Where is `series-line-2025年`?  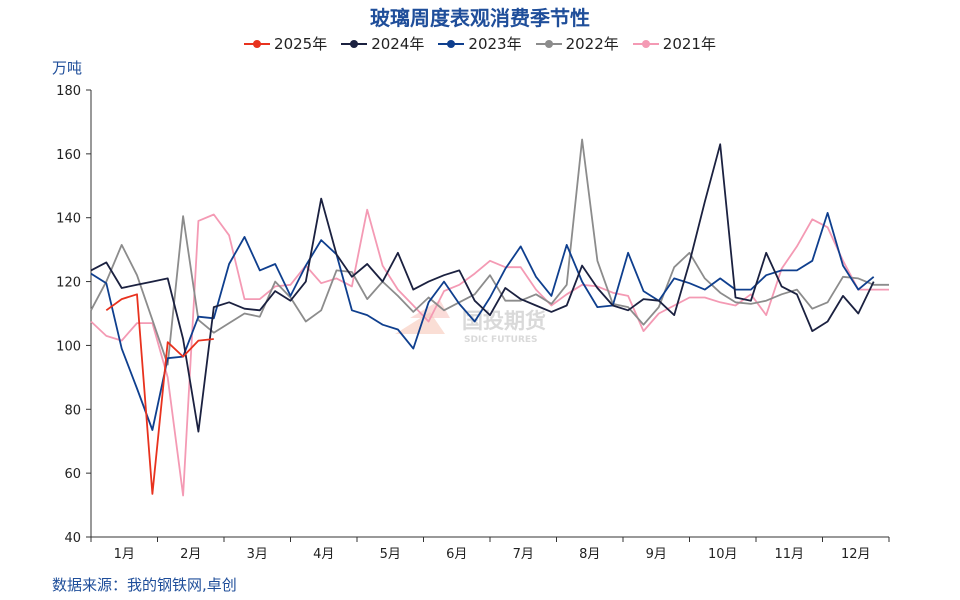 series-line-2025年 is located at coordinates (159, 394).